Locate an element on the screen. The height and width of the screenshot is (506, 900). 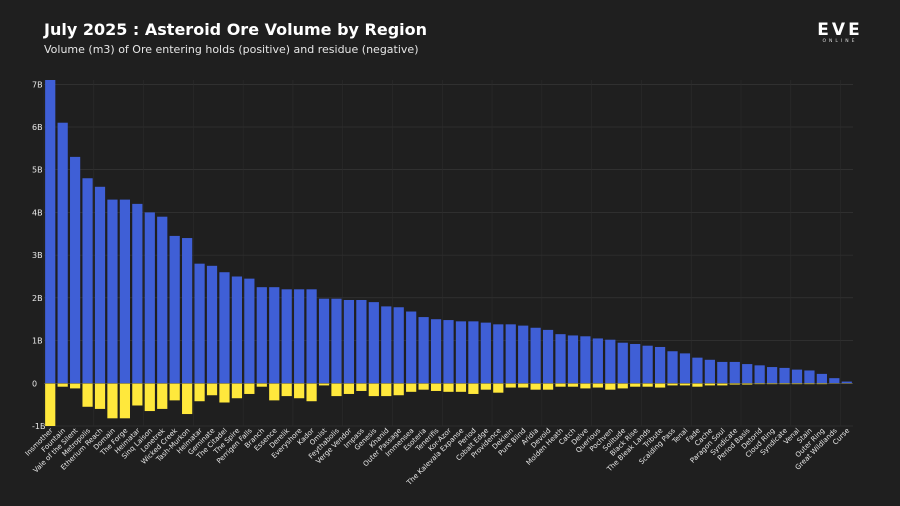
y-tick-label: 1B is located at coordinates (37, 341).